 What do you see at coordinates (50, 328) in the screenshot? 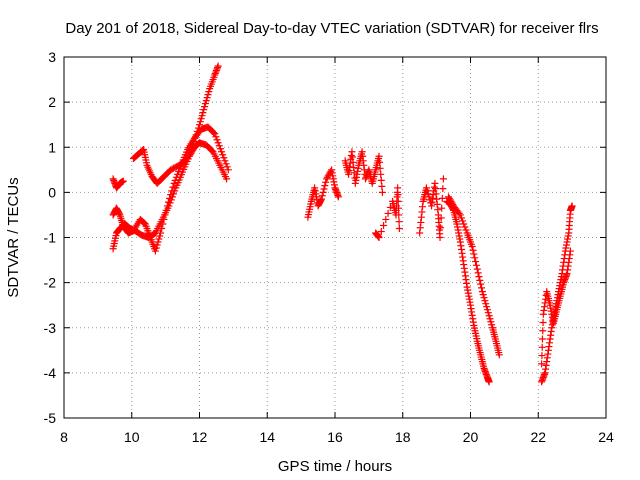
I see `y-tick-label: -3` at bounding box center [50, 328].